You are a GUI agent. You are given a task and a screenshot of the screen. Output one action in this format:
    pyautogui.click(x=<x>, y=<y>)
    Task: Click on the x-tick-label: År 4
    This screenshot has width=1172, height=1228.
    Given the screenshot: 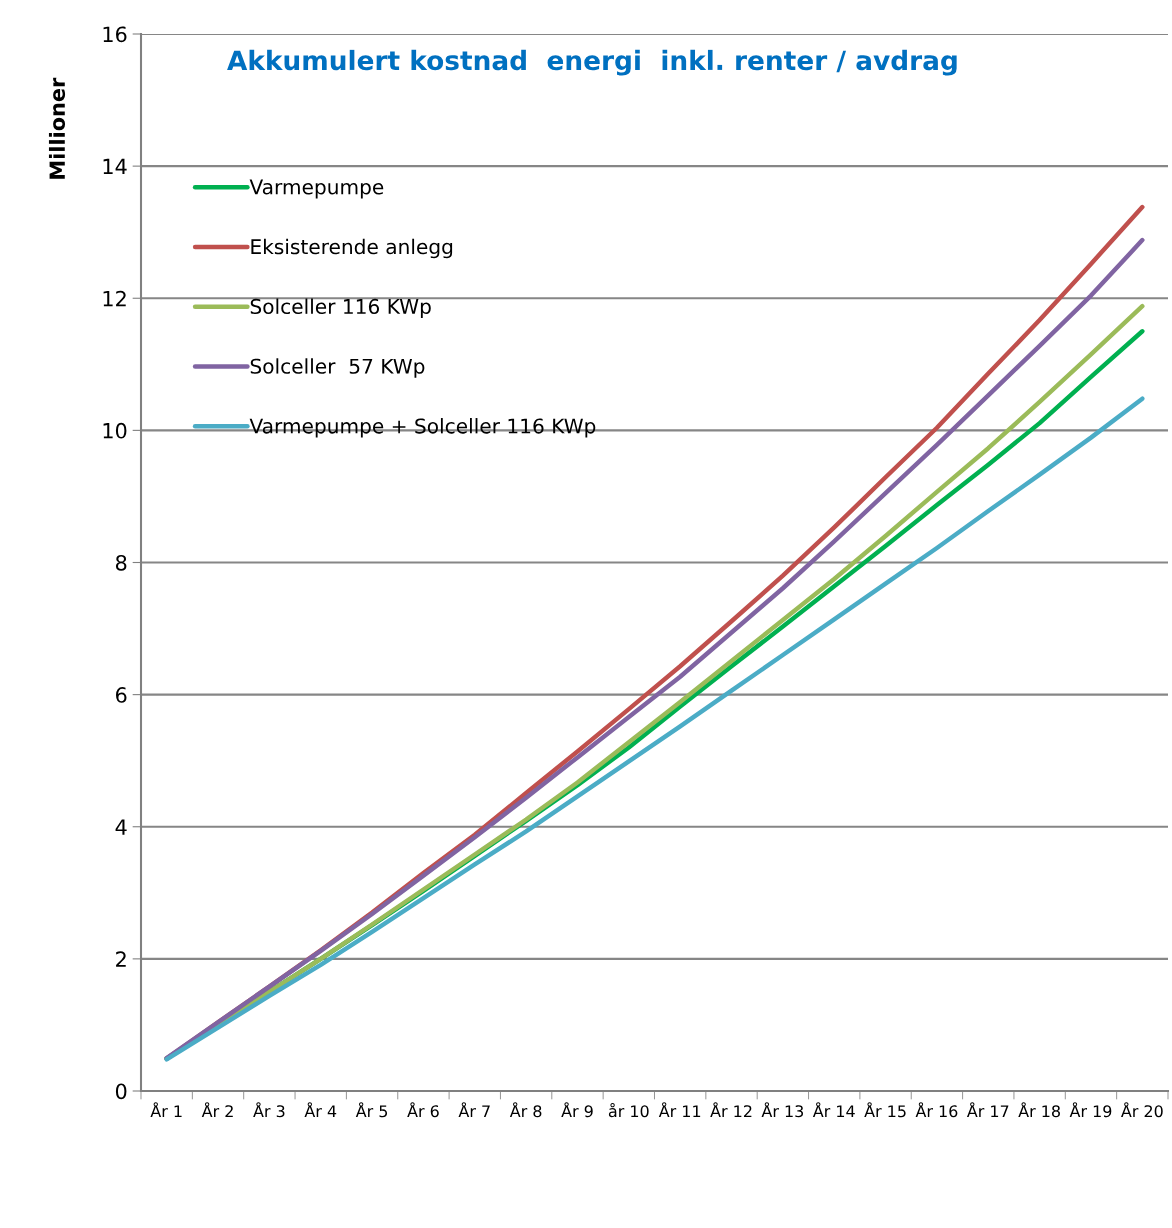 What is the action you would take?
    pyautogui.click(x=320, y=1110)
    